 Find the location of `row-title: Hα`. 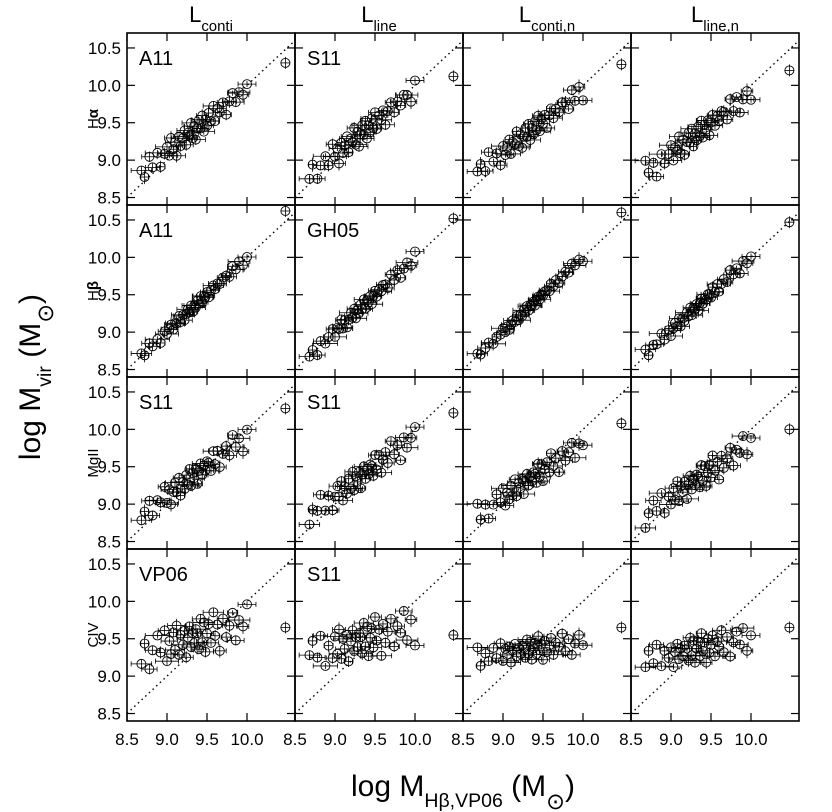

row-title: Hα is located at coordinates (93, 118).